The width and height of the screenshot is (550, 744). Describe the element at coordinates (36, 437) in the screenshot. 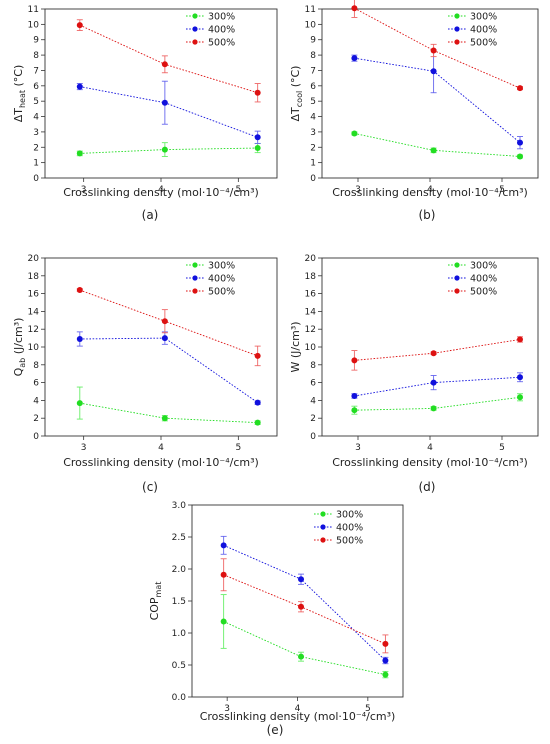

I see `y-tick-label: 0` at that location.